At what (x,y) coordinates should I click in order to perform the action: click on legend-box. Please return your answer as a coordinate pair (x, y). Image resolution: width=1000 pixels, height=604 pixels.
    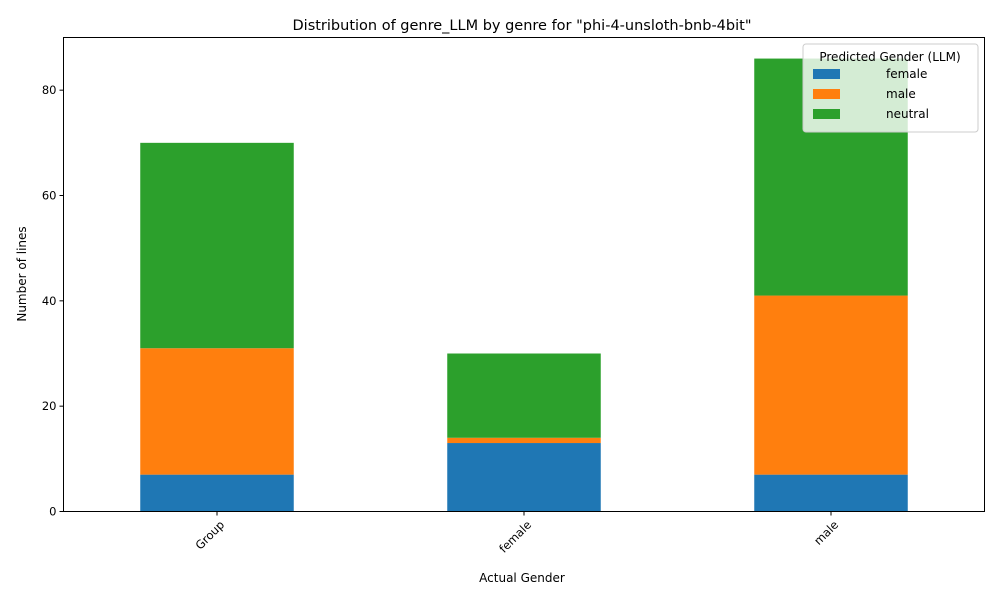
    Looking at the image, I should click on (890, 88).